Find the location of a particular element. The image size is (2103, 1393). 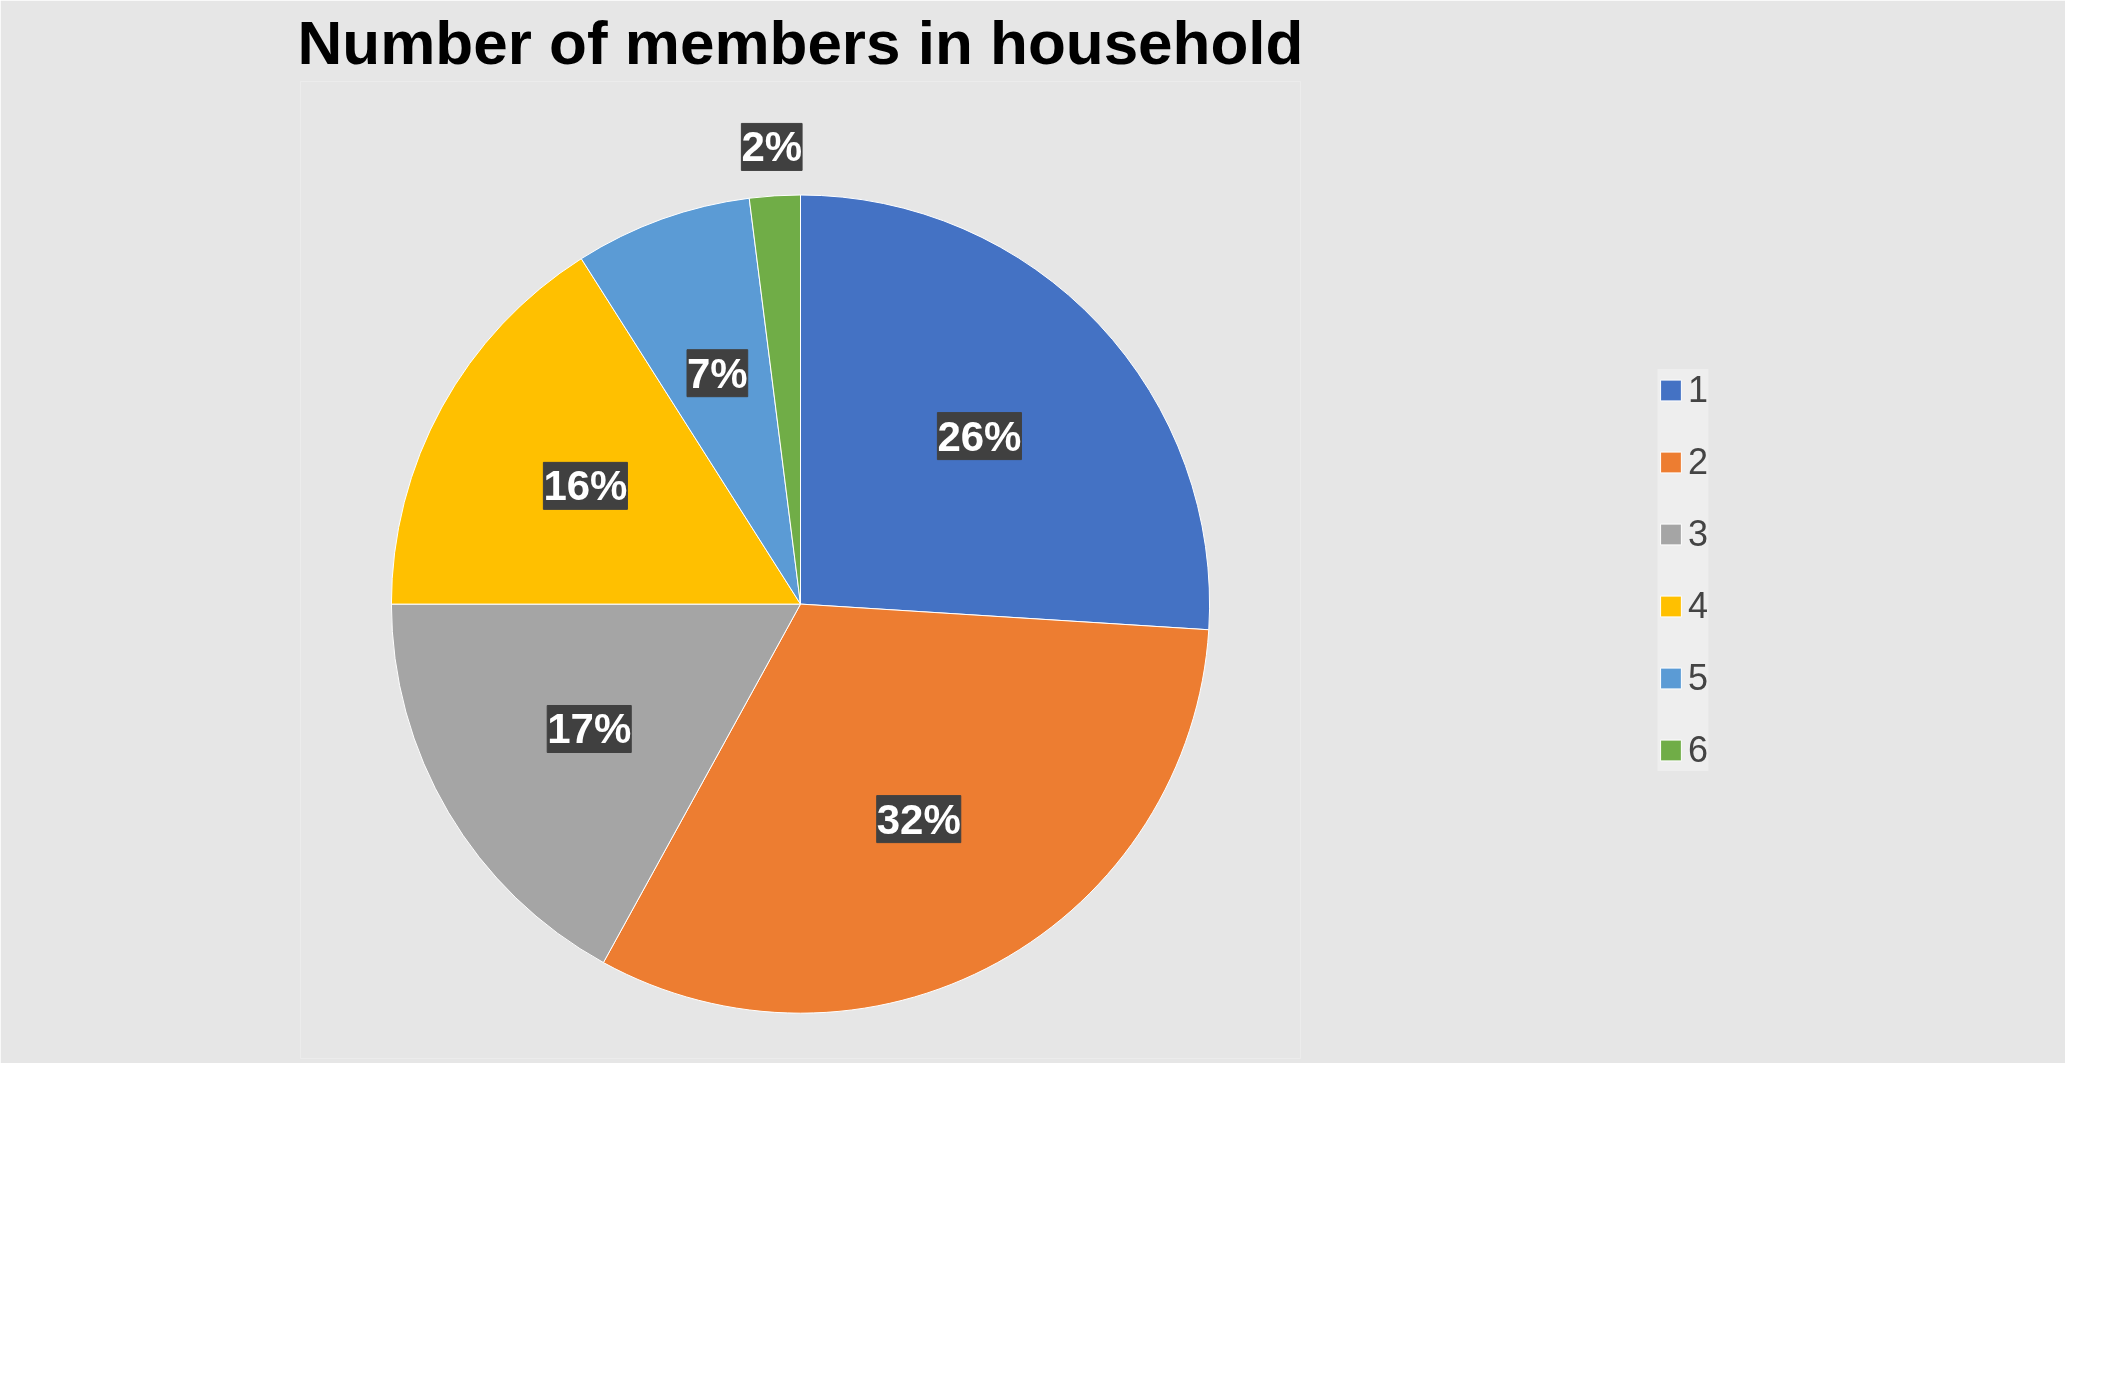

data-label: 16% is located at coordinates (585, 486).